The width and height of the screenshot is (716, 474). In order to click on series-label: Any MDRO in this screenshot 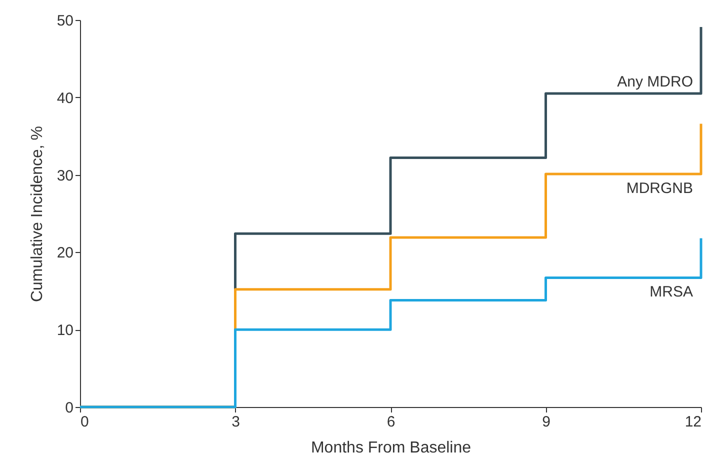, I will do `click(655, 82)`.